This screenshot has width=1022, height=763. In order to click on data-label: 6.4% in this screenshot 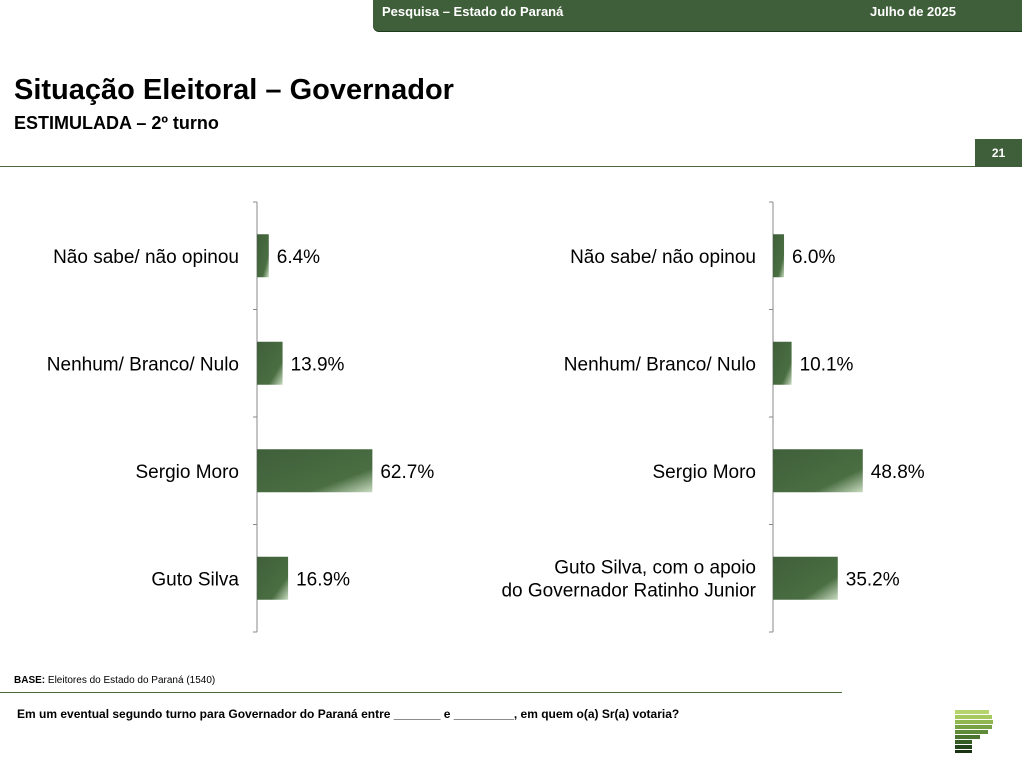, I will do `click(298, 257)`.